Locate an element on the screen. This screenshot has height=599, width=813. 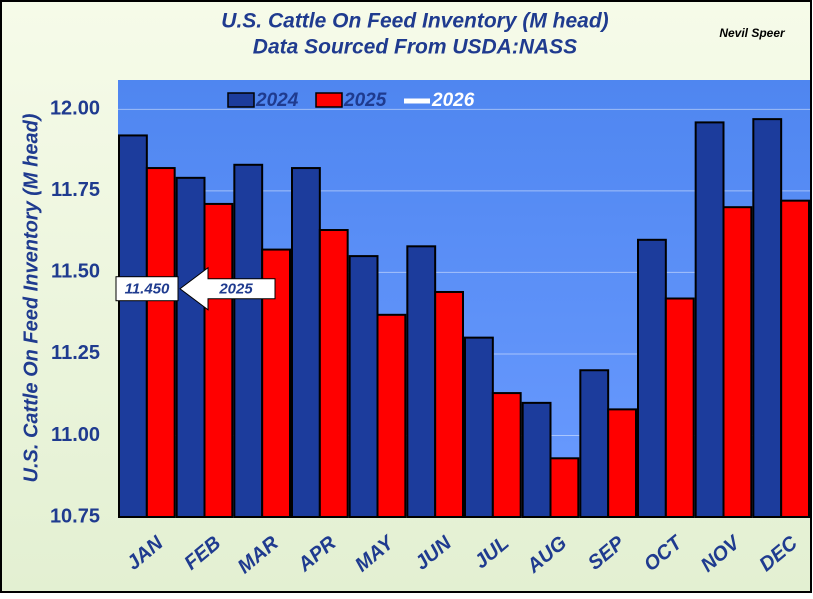
annotation-value: 11.450 is located at coordinates (147, 289).